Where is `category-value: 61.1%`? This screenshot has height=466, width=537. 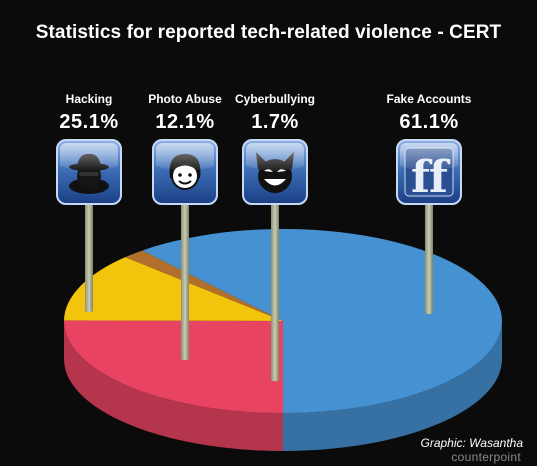 category-value: 61.1% is located at coordinates (429, 122).